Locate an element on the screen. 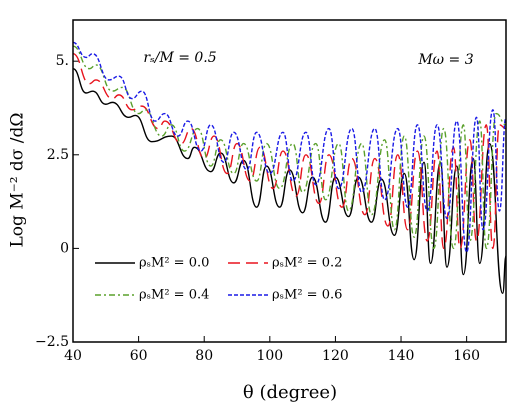 Image resolution: width=523 pixels, height=406 pixels. x-tick-label: 100 is located at coordinates (269, 356).